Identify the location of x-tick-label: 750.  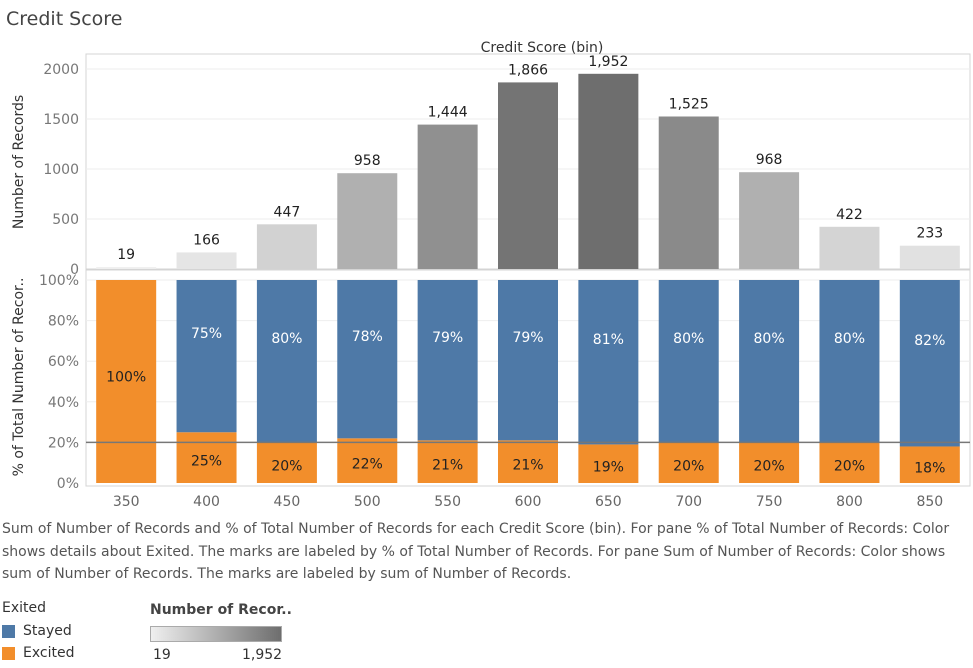
(769, 502).